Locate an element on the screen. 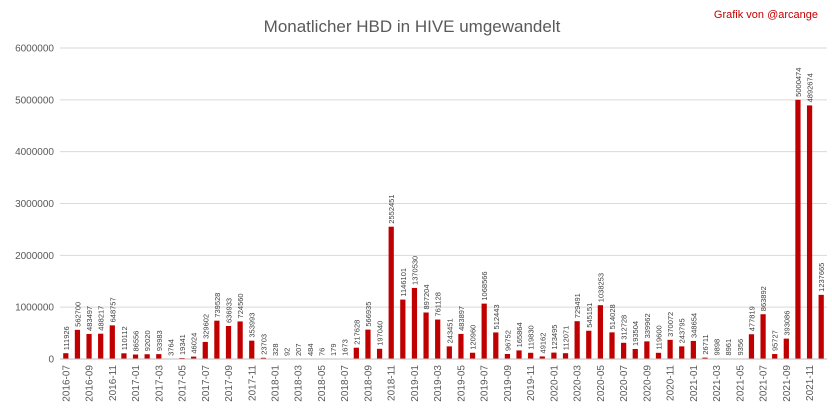  x-tick-label: 2021-01 is located at coordinates (694, 383).